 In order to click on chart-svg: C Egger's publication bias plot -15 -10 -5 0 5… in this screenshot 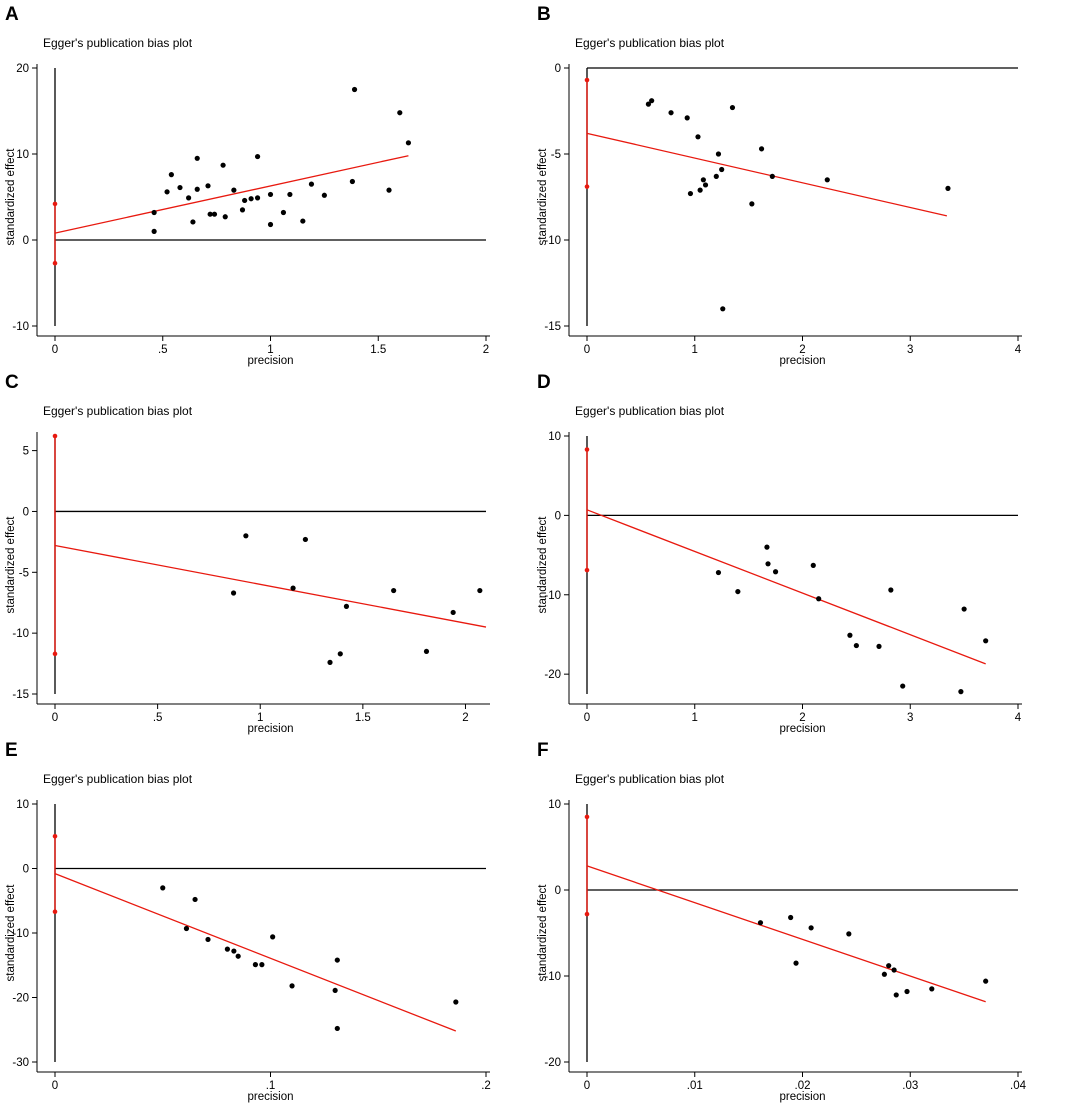, I will do `click(247, 553)`.